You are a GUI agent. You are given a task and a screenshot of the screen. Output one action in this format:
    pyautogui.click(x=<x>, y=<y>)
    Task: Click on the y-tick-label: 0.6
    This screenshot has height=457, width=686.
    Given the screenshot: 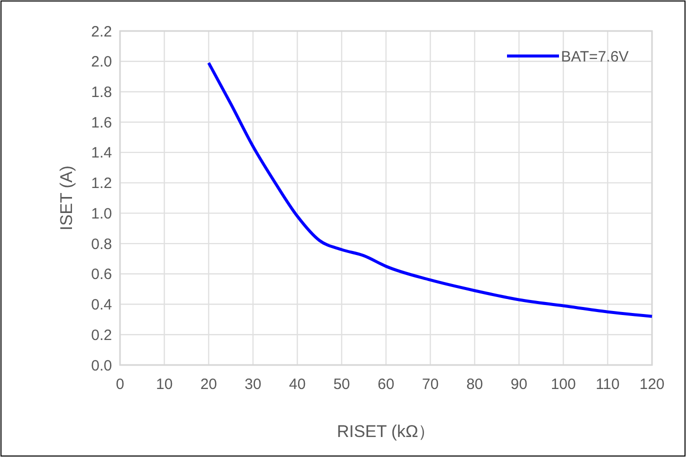 What is the action you would take?
    pyautogui.click(x=101, y=275)
    